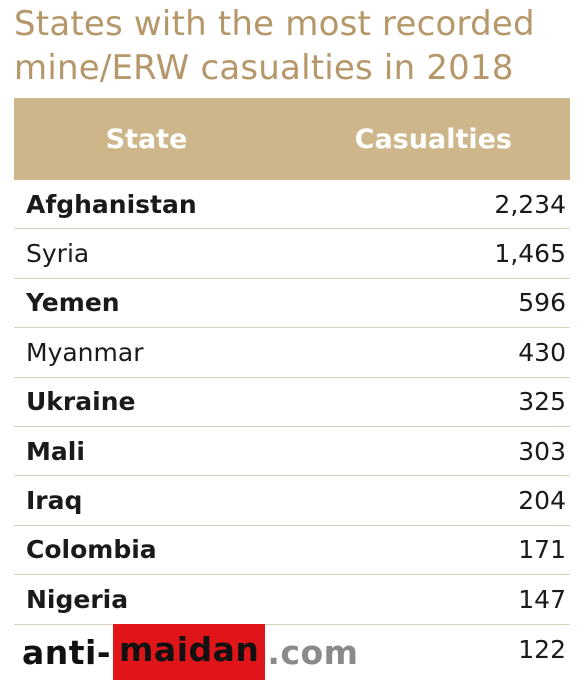 The height and width of the screenshot is (687, 585). What do you see at coordinates (542, 599) in the screenshot?
I see `casualties-cell: 147` at bounding box center [542, 599].